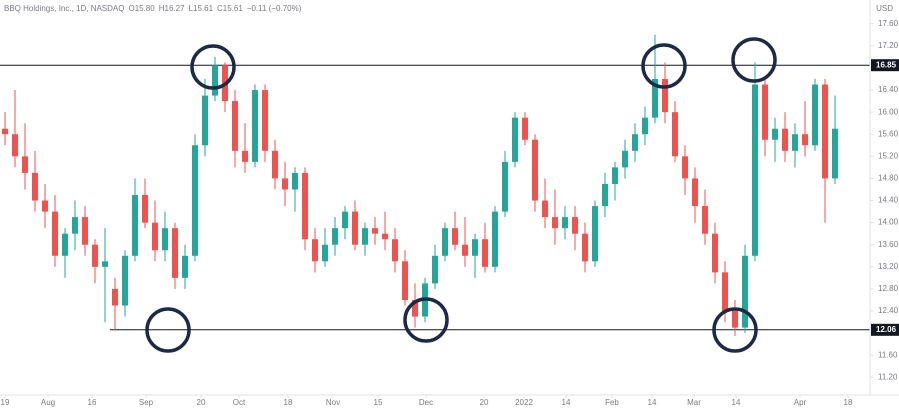 The height and width of the screenshot is (409, 899). What do you see at coordinates (888, 45) in the screenshot?
I see `y-tick-label: 17.20` at bounding box center [888, 45].